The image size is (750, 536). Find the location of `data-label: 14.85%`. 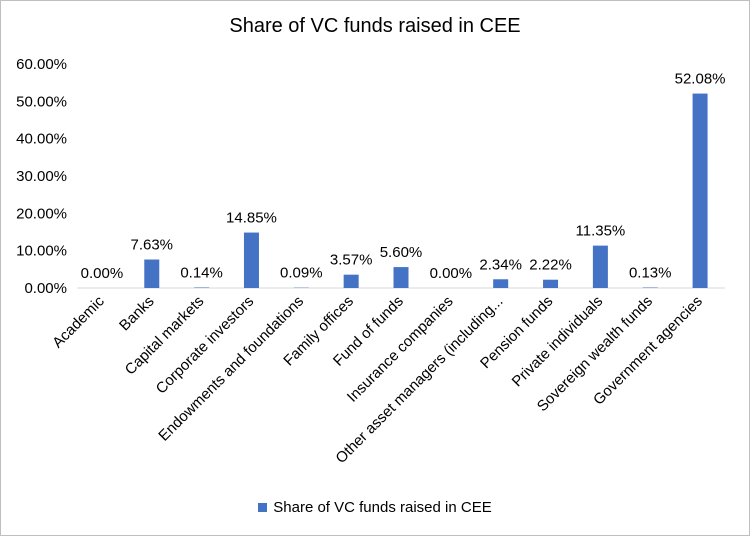

data-label: 14.85% is located at coordinates (251, 218).